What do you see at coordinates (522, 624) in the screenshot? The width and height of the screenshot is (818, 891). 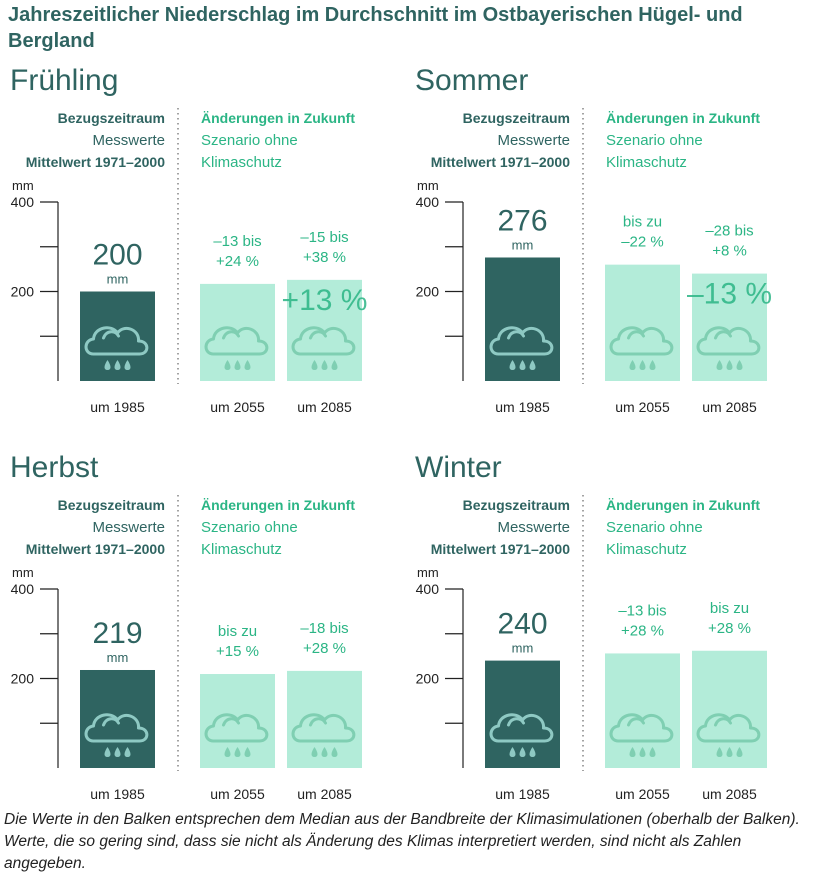 I see `reference-value-label: 240` at bounding box center [522, 624].